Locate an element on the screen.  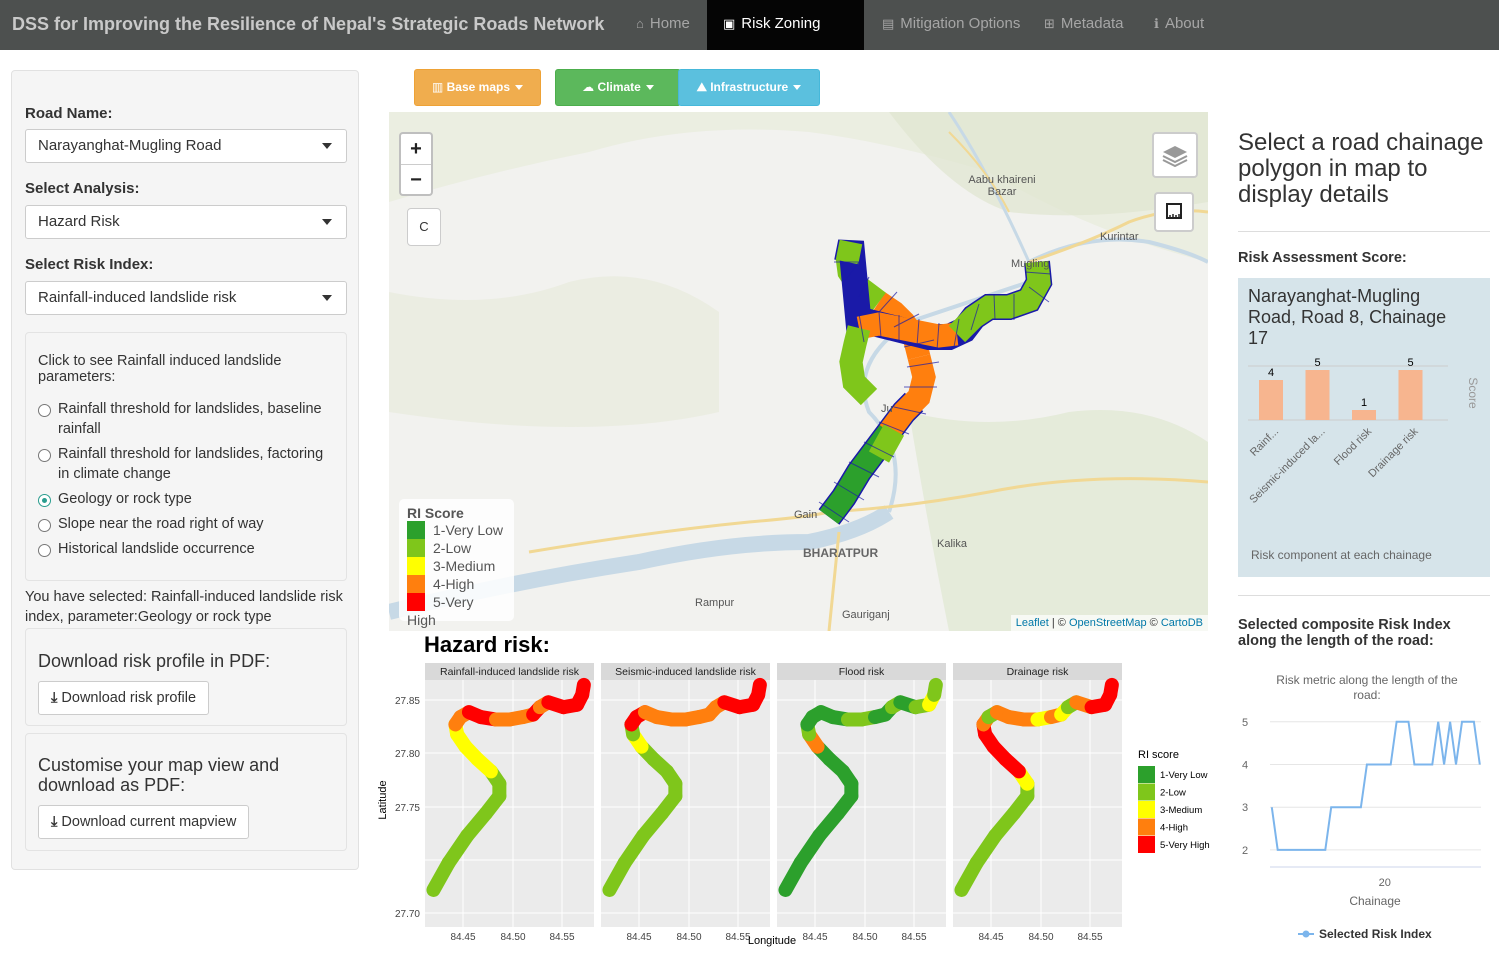
legend-label: 1-Very Low is located at coordinates (468, 530).